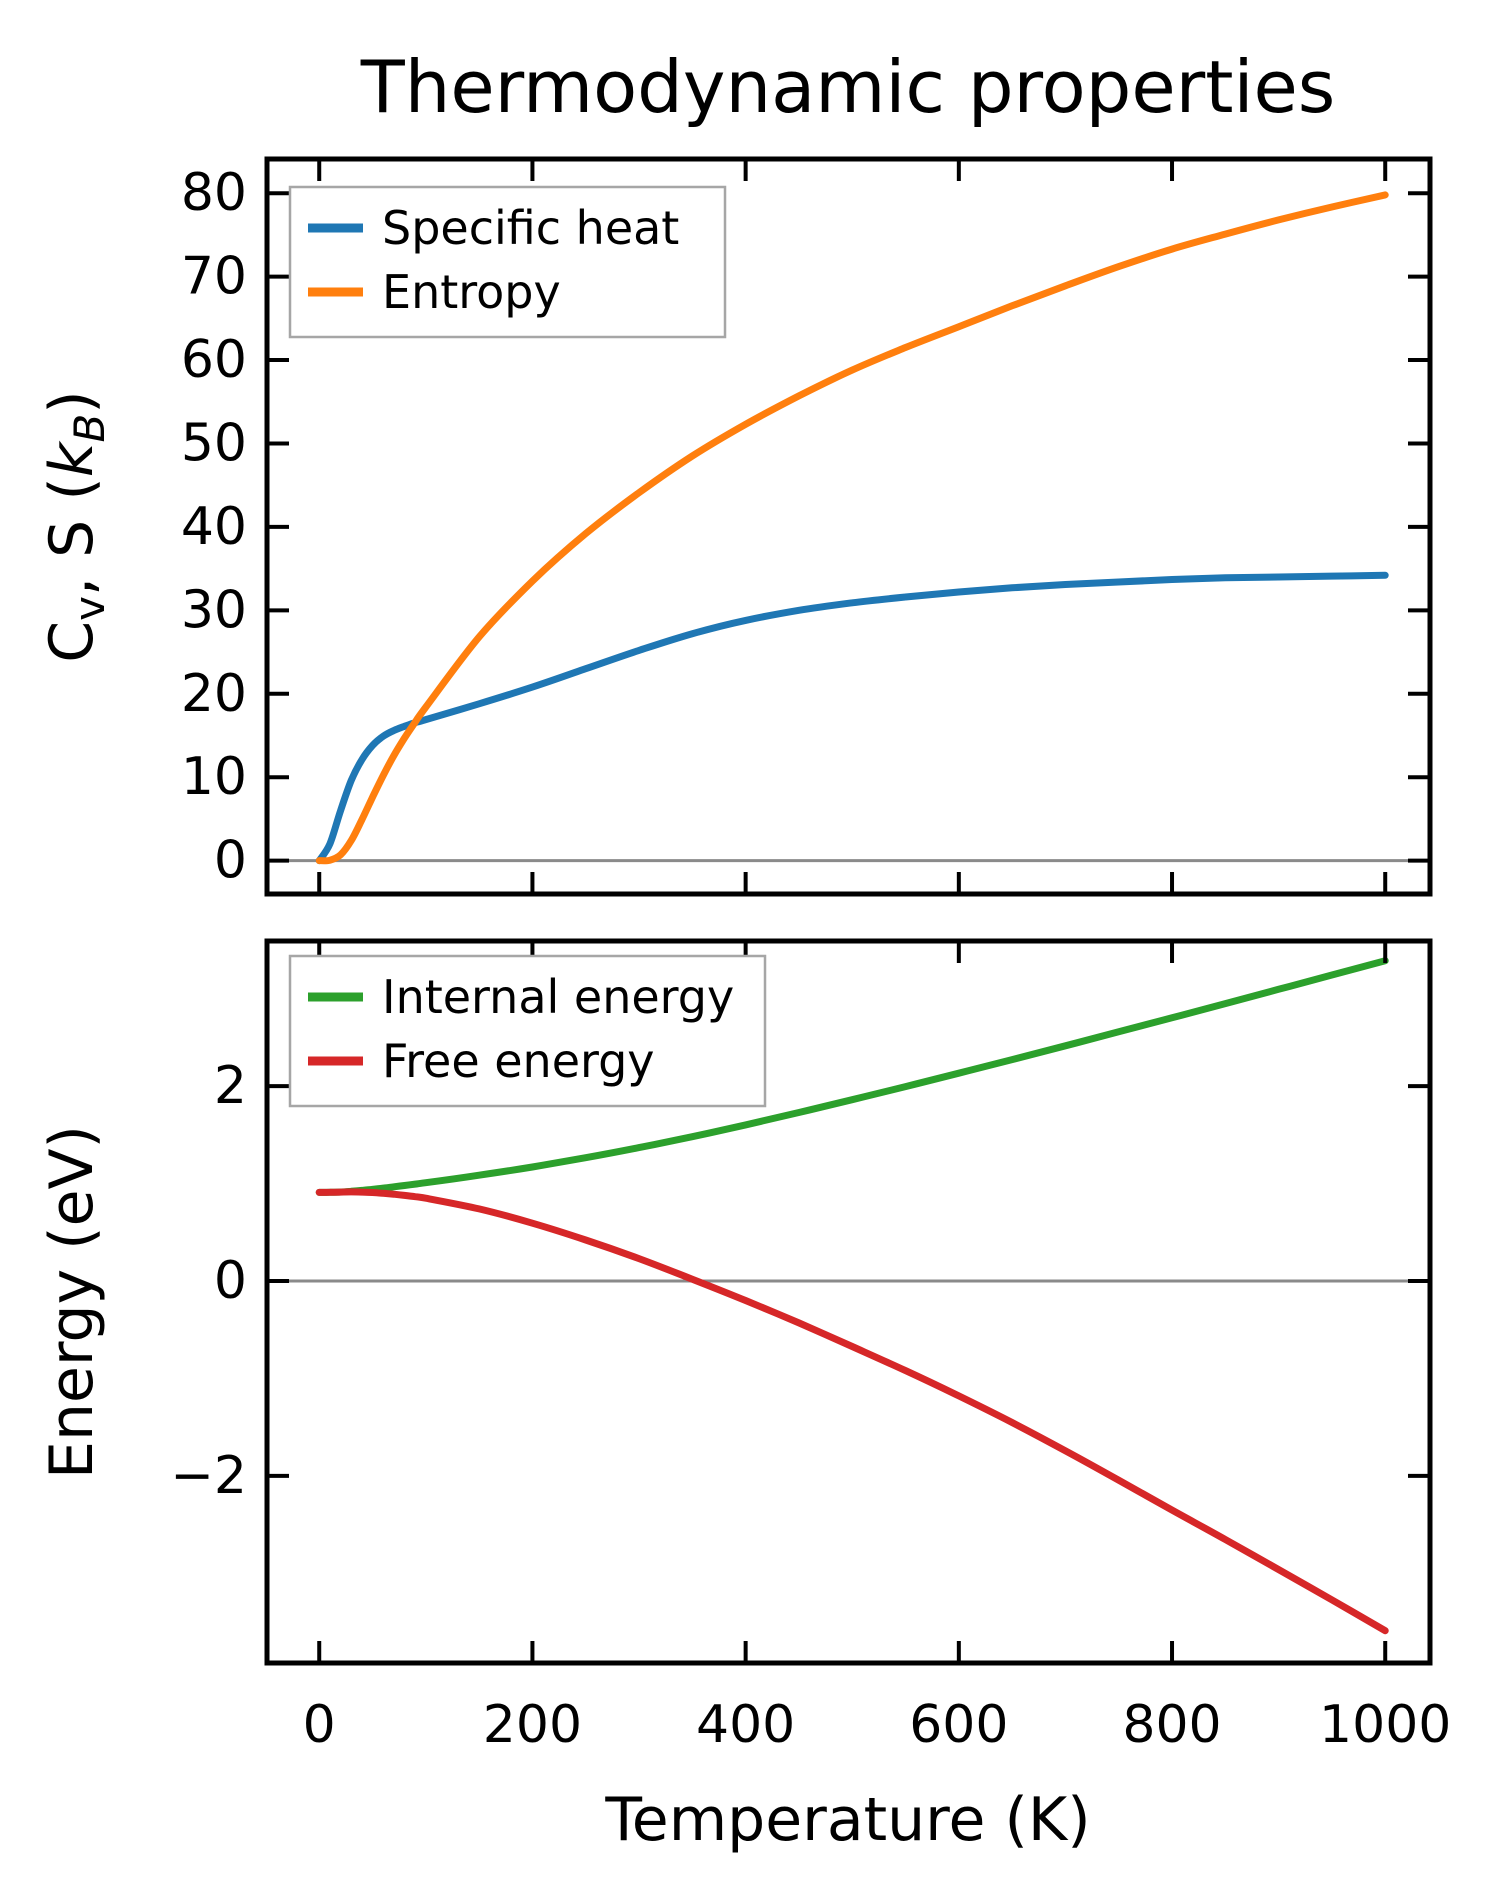 Image resolution: width=1509 pixels, height=1901 pixels. Describe the element at coordinates (214, 277) in the screenshot. I see `top-y-tick-label-70: 70` at that location.